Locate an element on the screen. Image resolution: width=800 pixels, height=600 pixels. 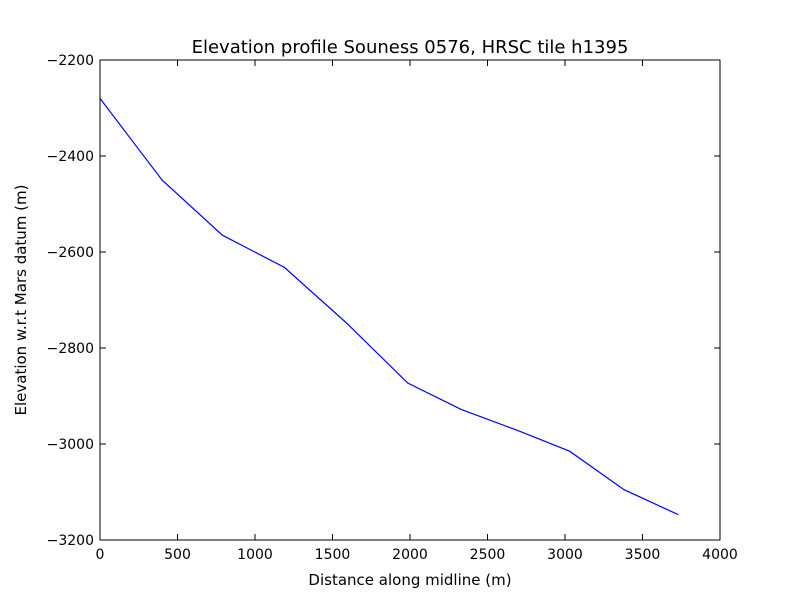
y-tick-label: −2600 is located at coordinates (70, 253).